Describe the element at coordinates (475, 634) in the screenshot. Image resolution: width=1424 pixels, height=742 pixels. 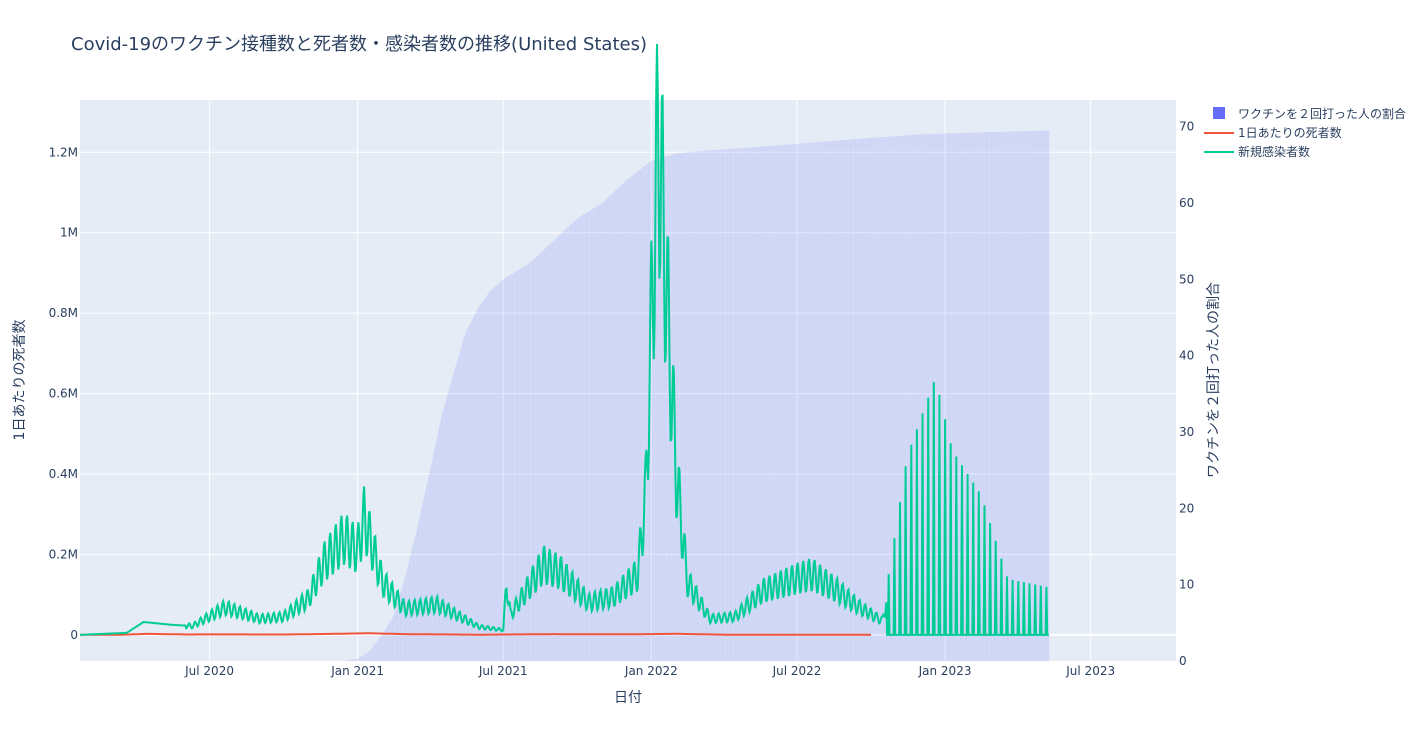
I see `deaths-line` at that location.